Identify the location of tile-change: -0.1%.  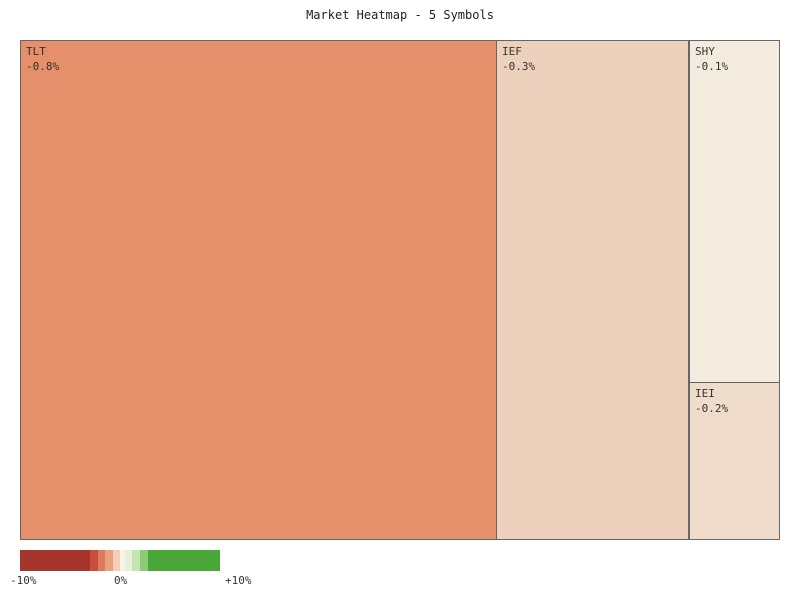
(712, 66).